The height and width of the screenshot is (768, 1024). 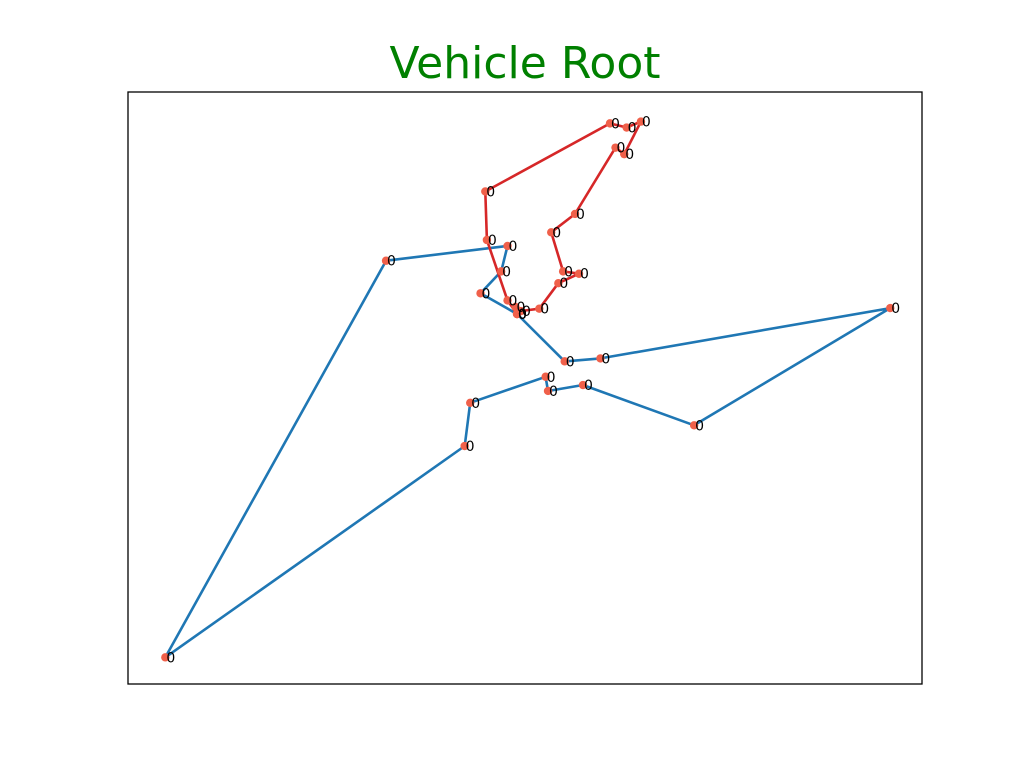 I want to click on node-label-0-12: 0, so click(x=513, y=247).